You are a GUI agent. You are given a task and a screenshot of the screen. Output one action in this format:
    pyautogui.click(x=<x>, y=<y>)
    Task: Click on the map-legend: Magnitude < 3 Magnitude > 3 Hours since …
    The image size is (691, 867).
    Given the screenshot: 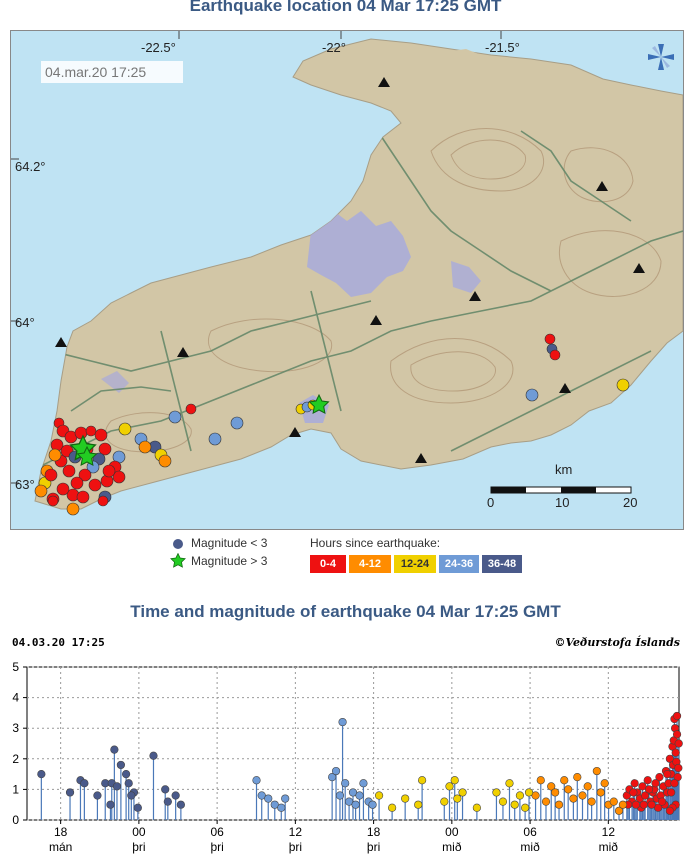 What is the action you would take?
    pyautogui.click(x=365, y=555)
    